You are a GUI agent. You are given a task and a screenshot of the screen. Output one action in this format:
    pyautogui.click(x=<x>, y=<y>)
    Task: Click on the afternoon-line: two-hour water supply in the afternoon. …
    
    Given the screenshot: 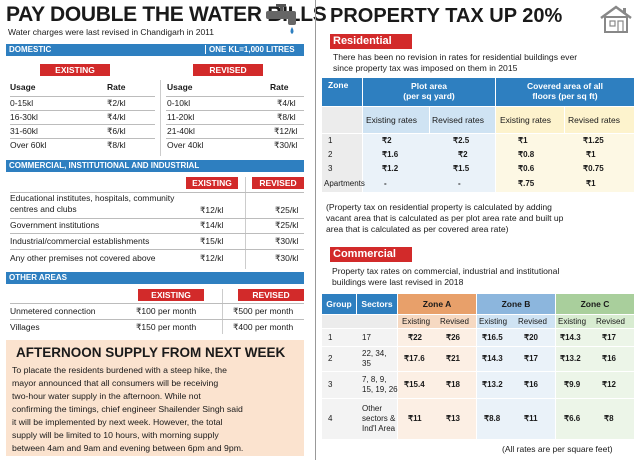 What is the action you would take?
    pyautogui.click(x=106, y=396)
    